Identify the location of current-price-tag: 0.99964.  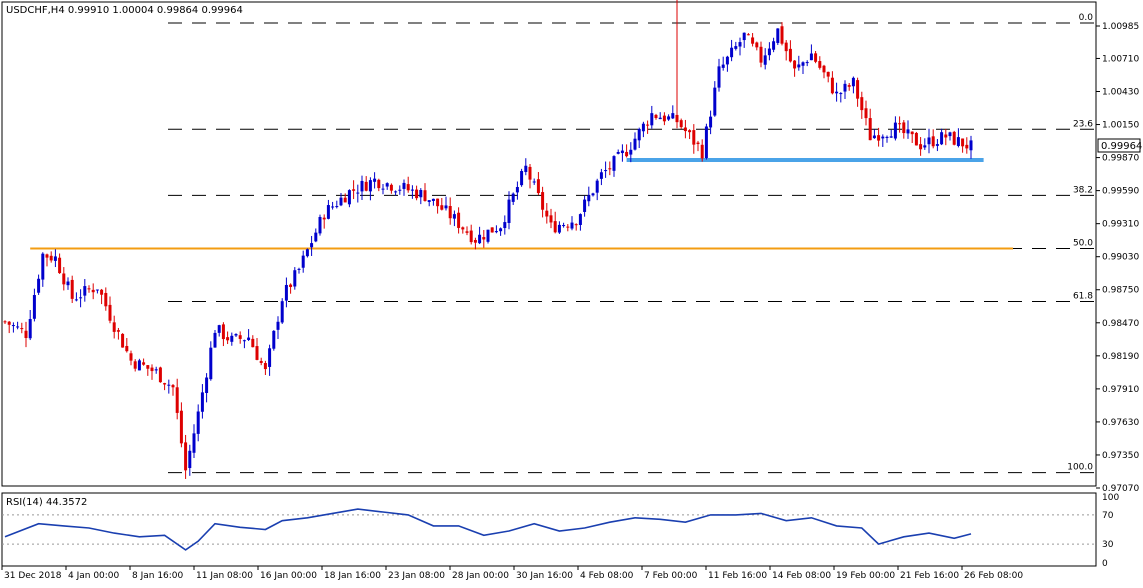
(1119, 145).